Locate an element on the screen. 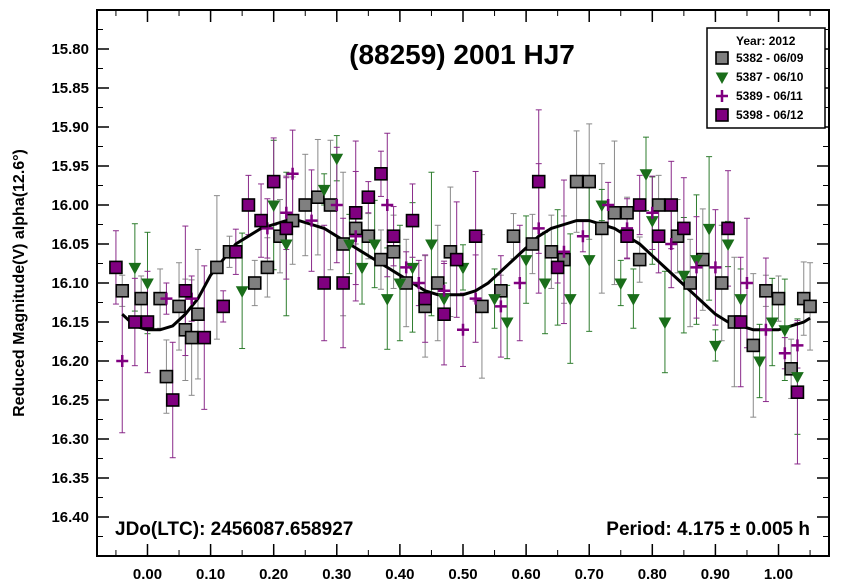  y-tick-label: 16.35 is located at coordinates (70, 478).